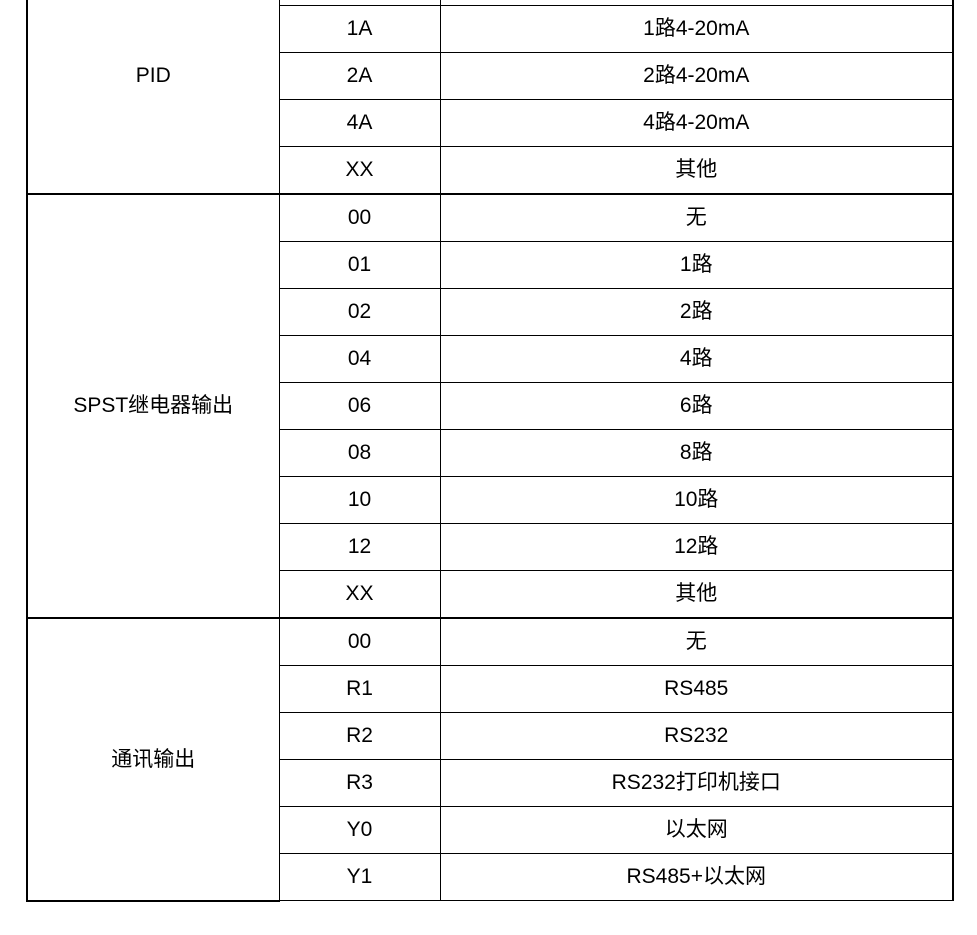 The image size is (977, 935). I want to click on option-description: 12路, so click(696, 547).